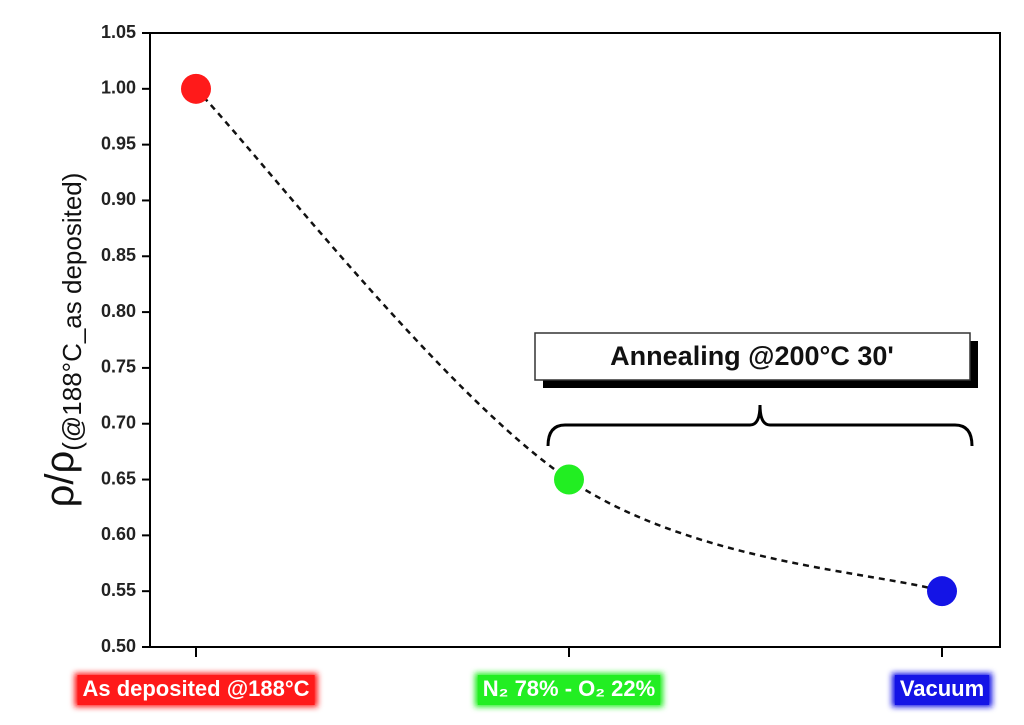 This screenshot has width=1024, height=725. I want to click on annotation-box, so click(752, 356).